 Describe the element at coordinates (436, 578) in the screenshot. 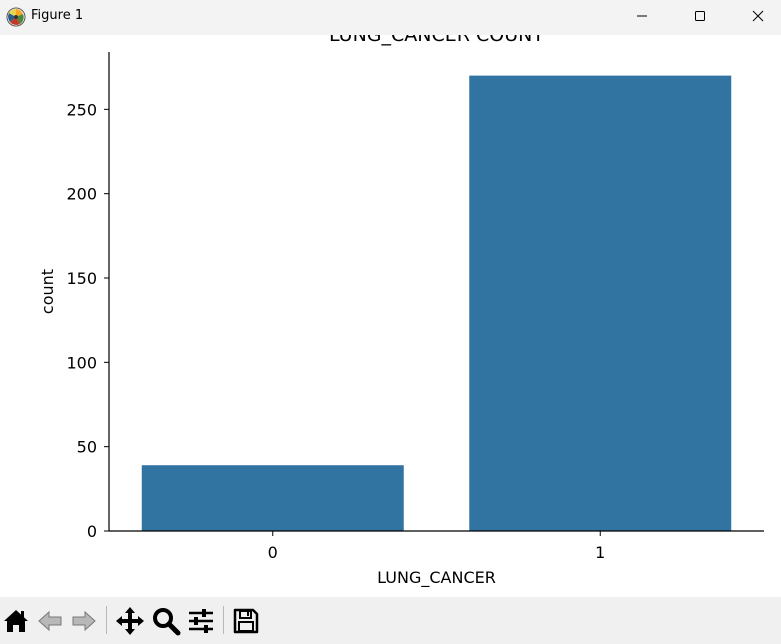

I see `x-axis-label: LUNG_CANCER` at that location.